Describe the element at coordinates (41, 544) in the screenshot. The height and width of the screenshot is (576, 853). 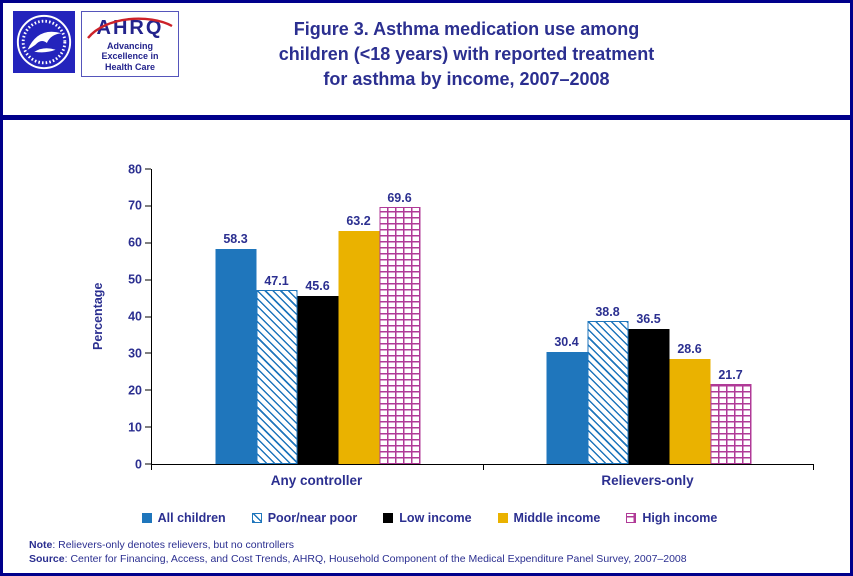
I see `note-label: Note` at that location.